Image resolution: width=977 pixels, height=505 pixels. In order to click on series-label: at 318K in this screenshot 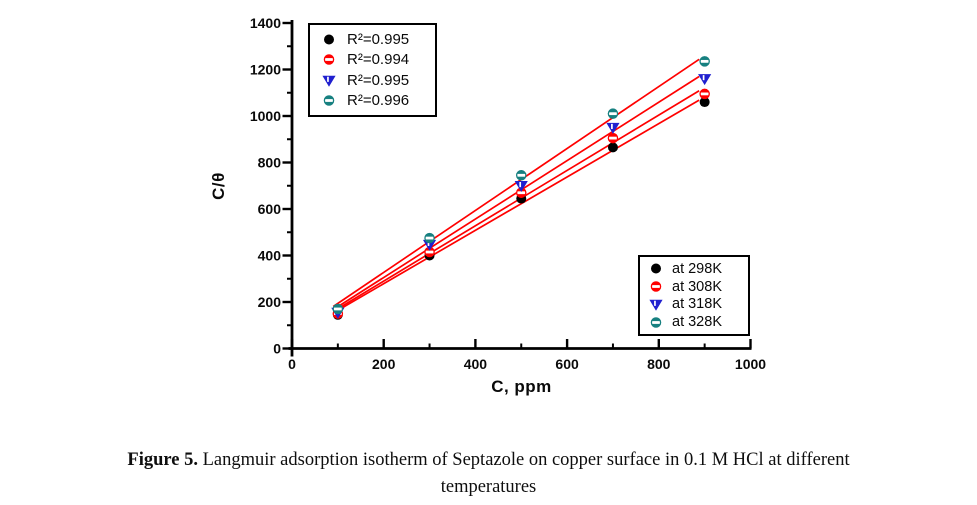, I will do `click(697, 304)`.